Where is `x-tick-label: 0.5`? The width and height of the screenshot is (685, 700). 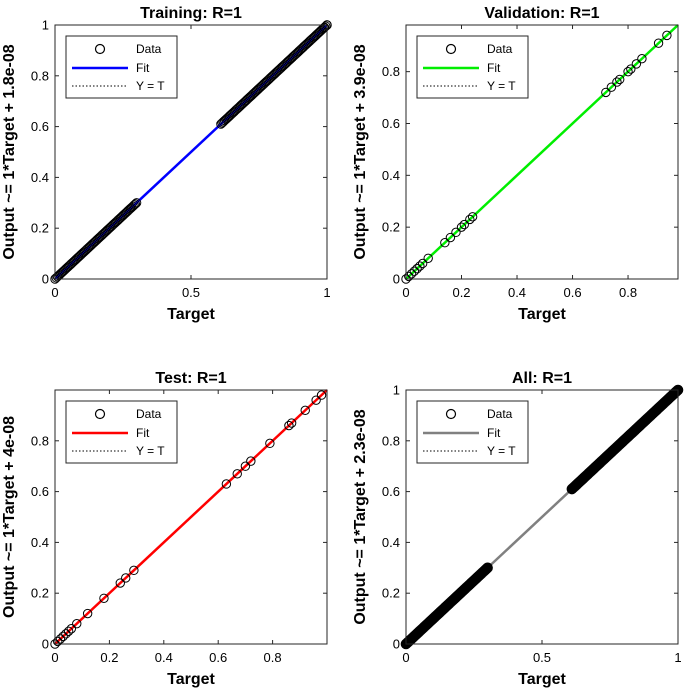 x-tick-label: 0.5 is located at coordinates (542, 657).